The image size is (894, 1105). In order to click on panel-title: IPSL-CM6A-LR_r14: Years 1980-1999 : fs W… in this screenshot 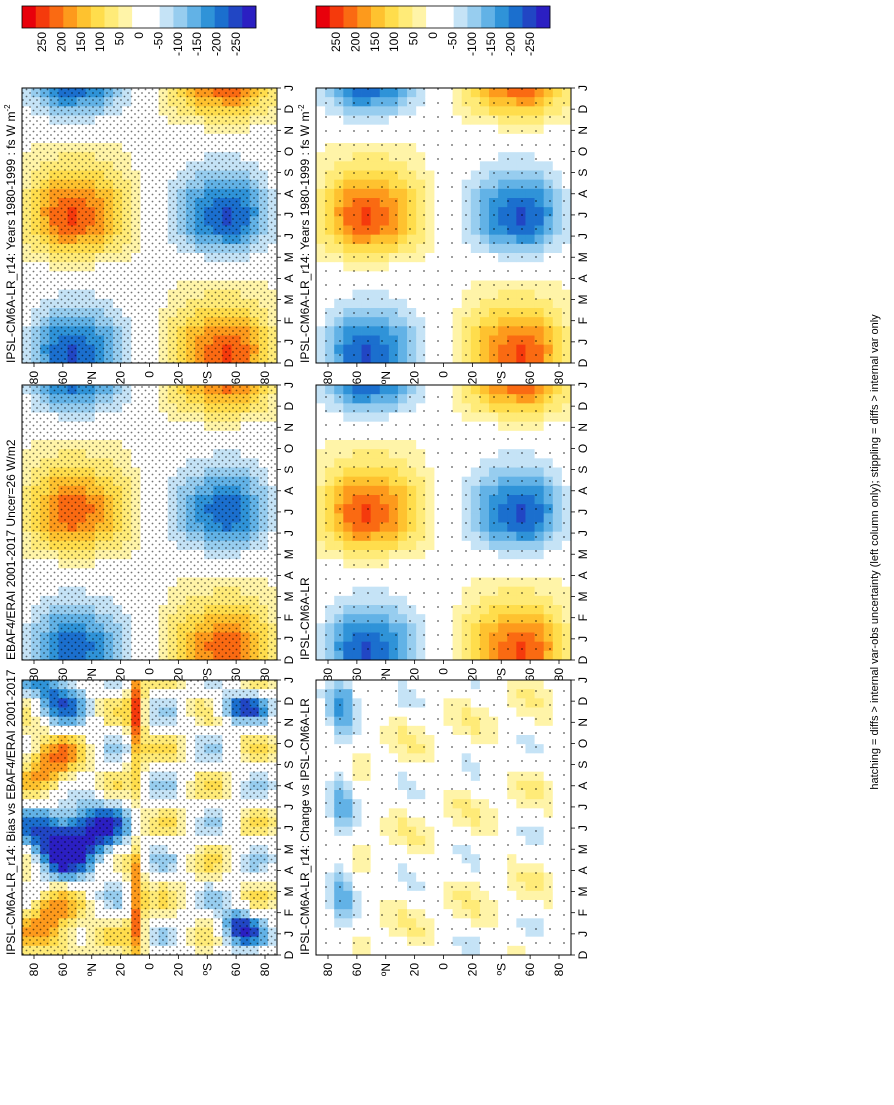, I will do `click(10, 233)`.